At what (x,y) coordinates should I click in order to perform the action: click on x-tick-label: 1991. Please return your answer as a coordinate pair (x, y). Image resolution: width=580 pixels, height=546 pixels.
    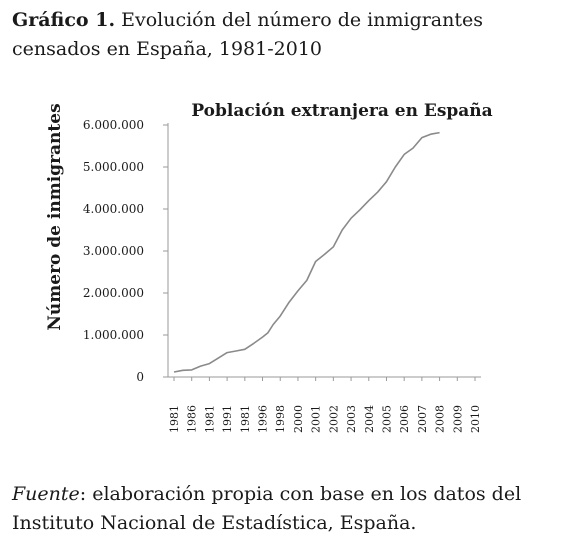
    Looking at the image, I should click on (227, 419).